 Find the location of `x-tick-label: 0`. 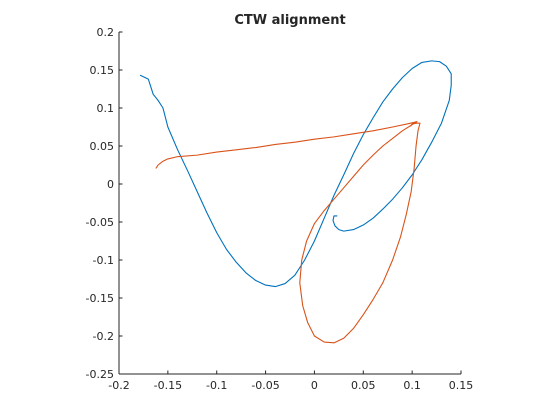

x-tick-label: 0 is located at coordinates (314, 385).